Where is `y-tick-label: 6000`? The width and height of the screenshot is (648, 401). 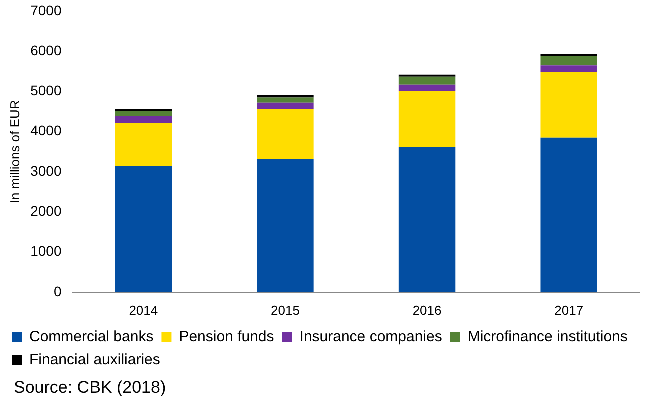
y-tick-label: 6000 is located at coordinates (46, 50).